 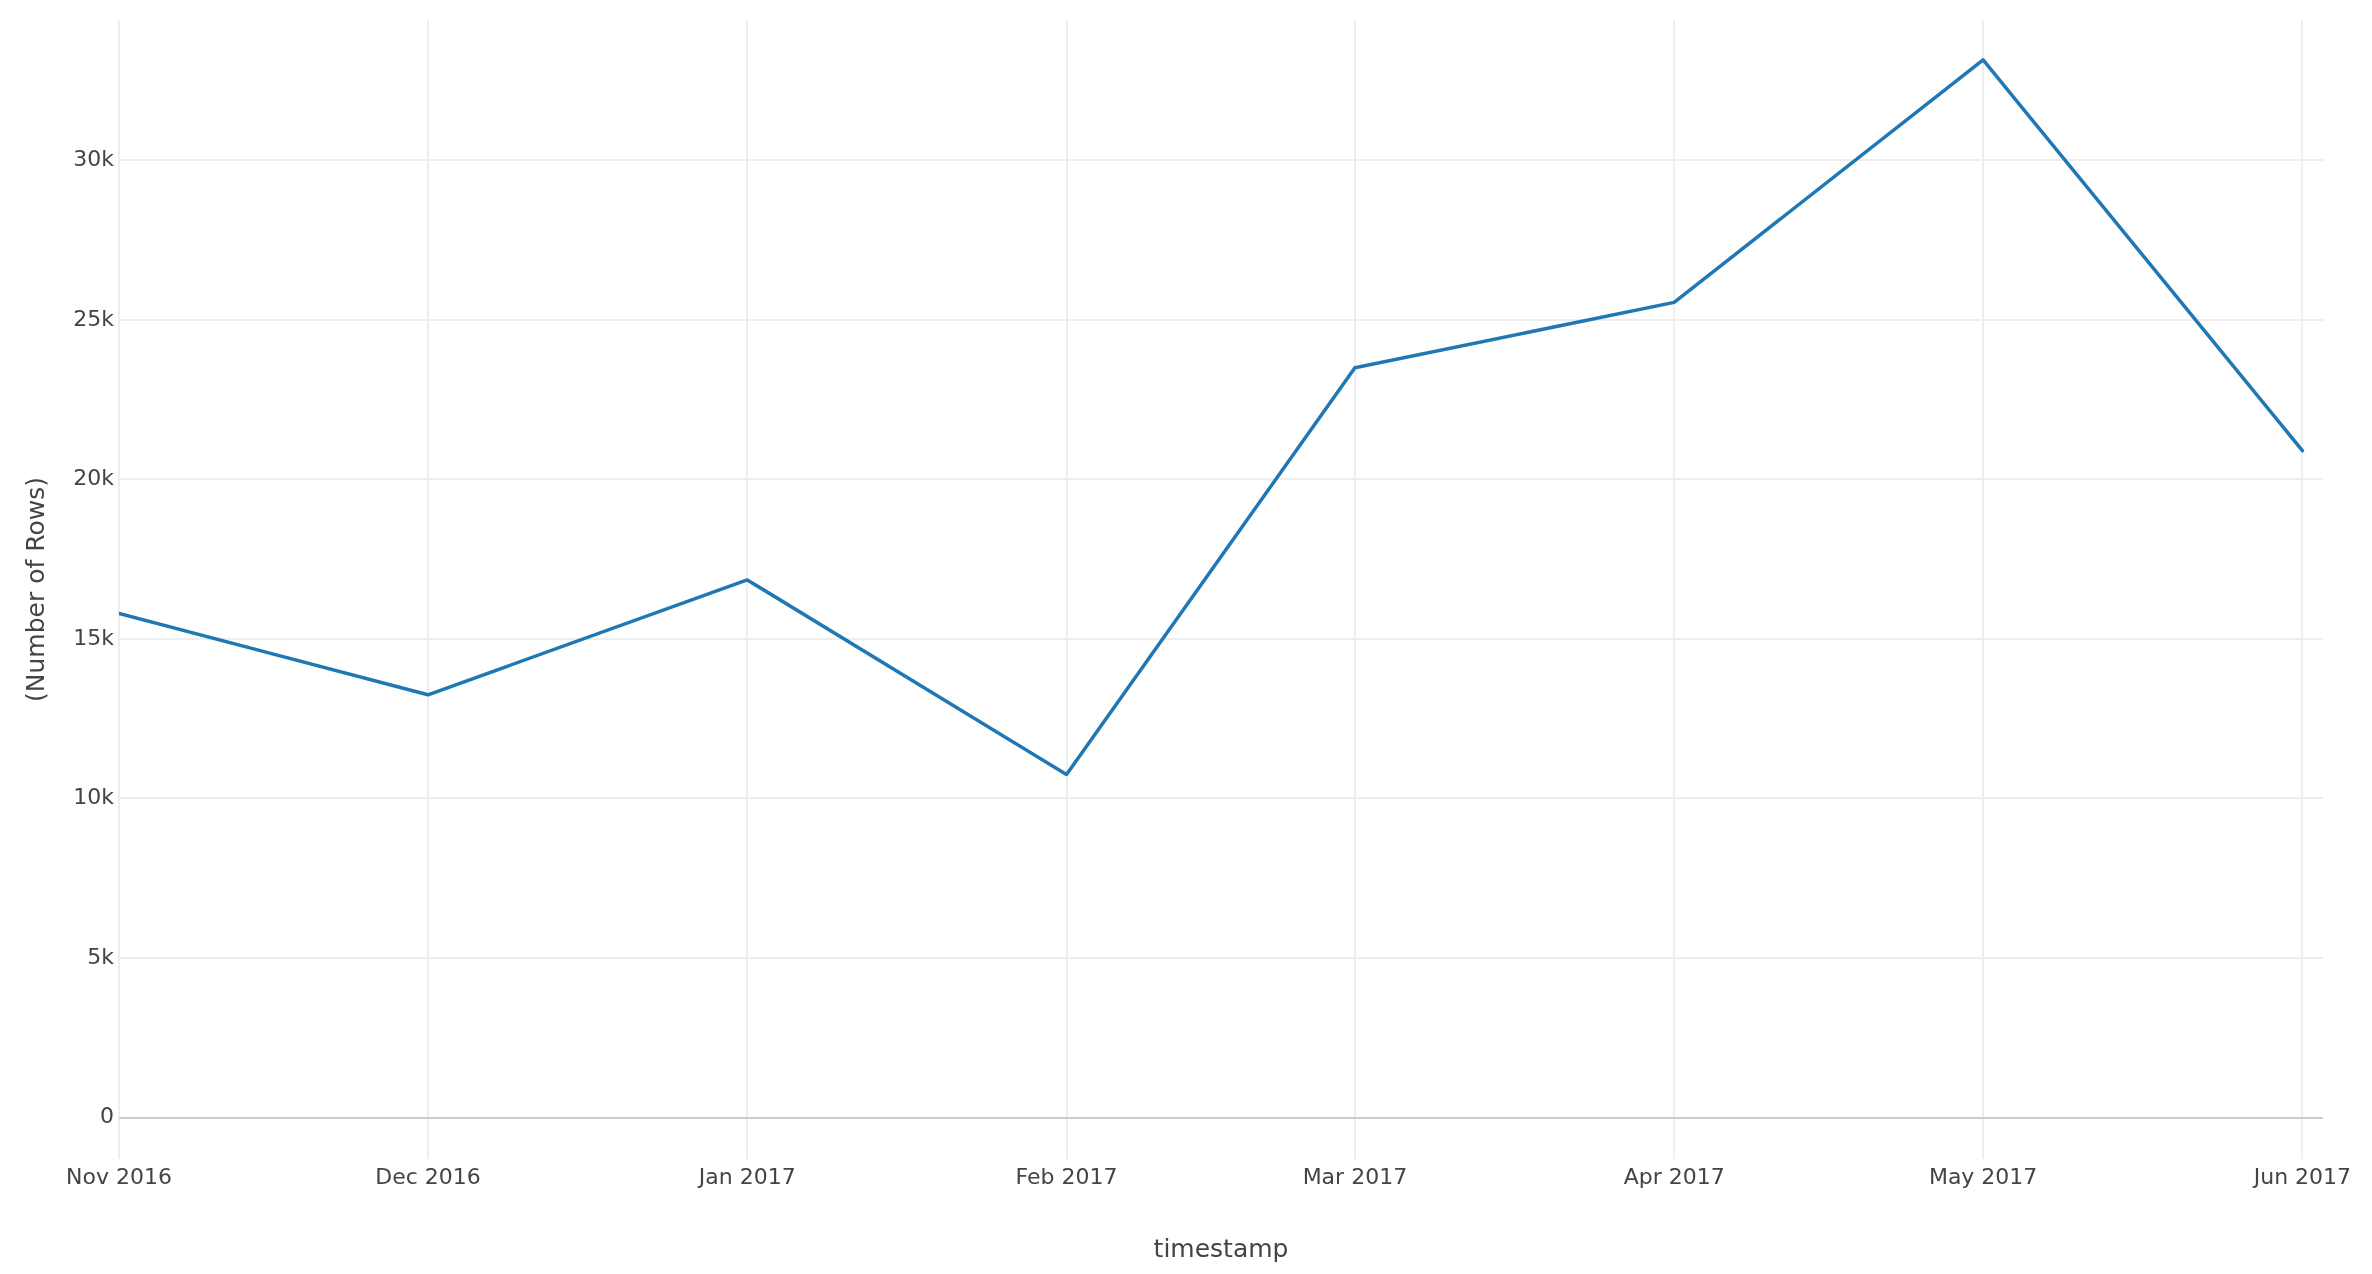 What do you see at coordinates (1355, 1176) in the screenshot?
I see `x-tick-label: Mar 2017` at bounding box center [1355, 1176].